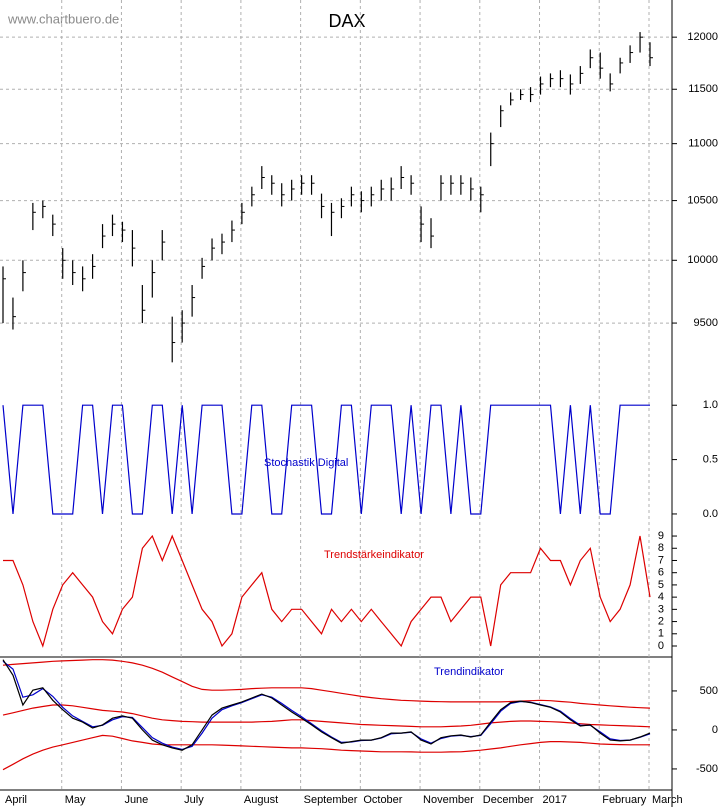  I want to click on panel-title: Stochastik Digital, so click(306, 463).